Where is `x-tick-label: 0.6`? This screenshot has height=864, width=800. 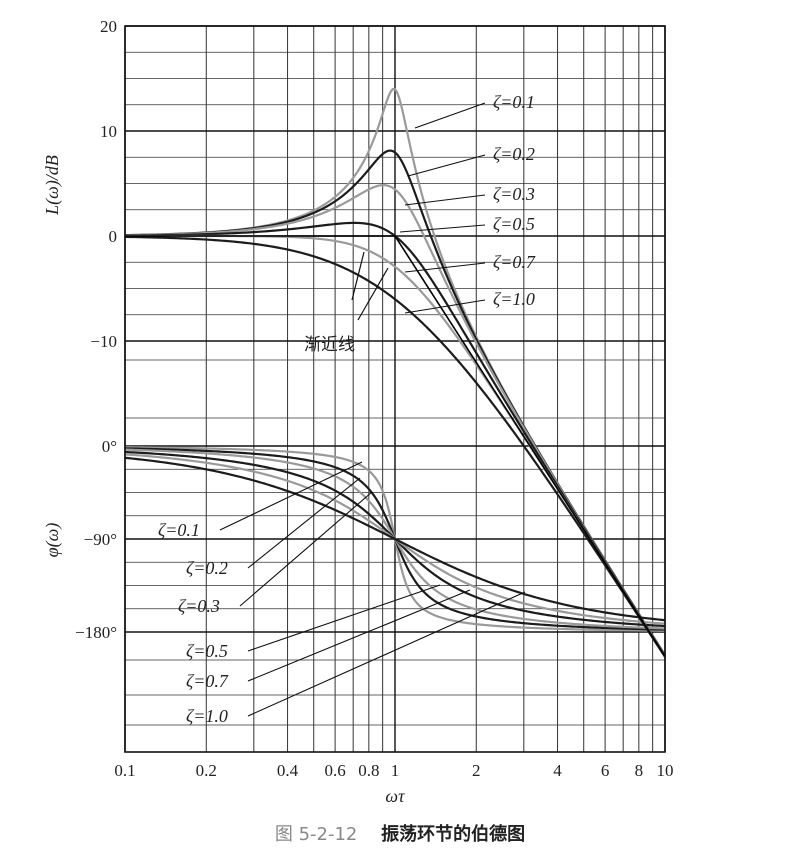
x-tick-label: 0.6 is located at coordinates (334, 770).